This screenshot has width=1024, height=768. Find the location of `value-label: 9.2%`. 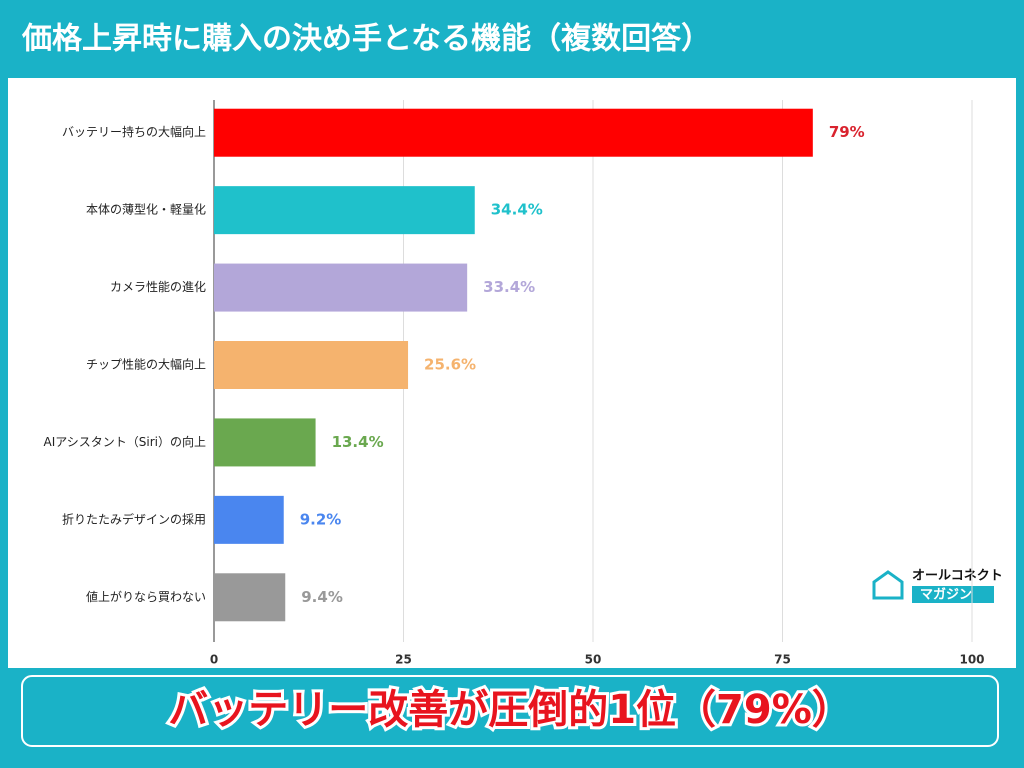

value-label: 9.2% is located at coordinates (321, 519).